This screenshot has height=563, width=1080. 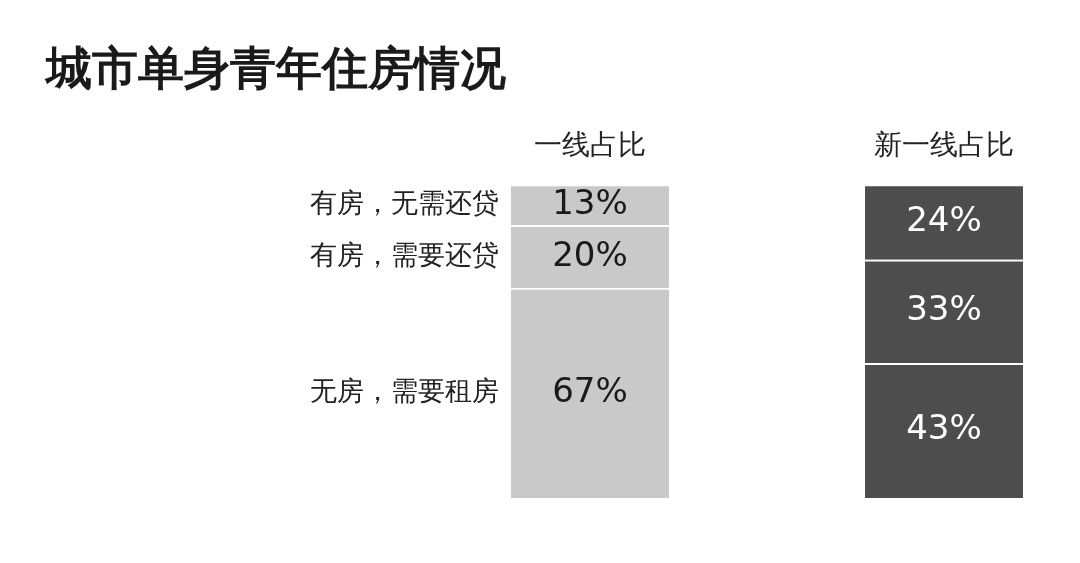 I want to click on data-label: 43%, so click(x=944, y=427).